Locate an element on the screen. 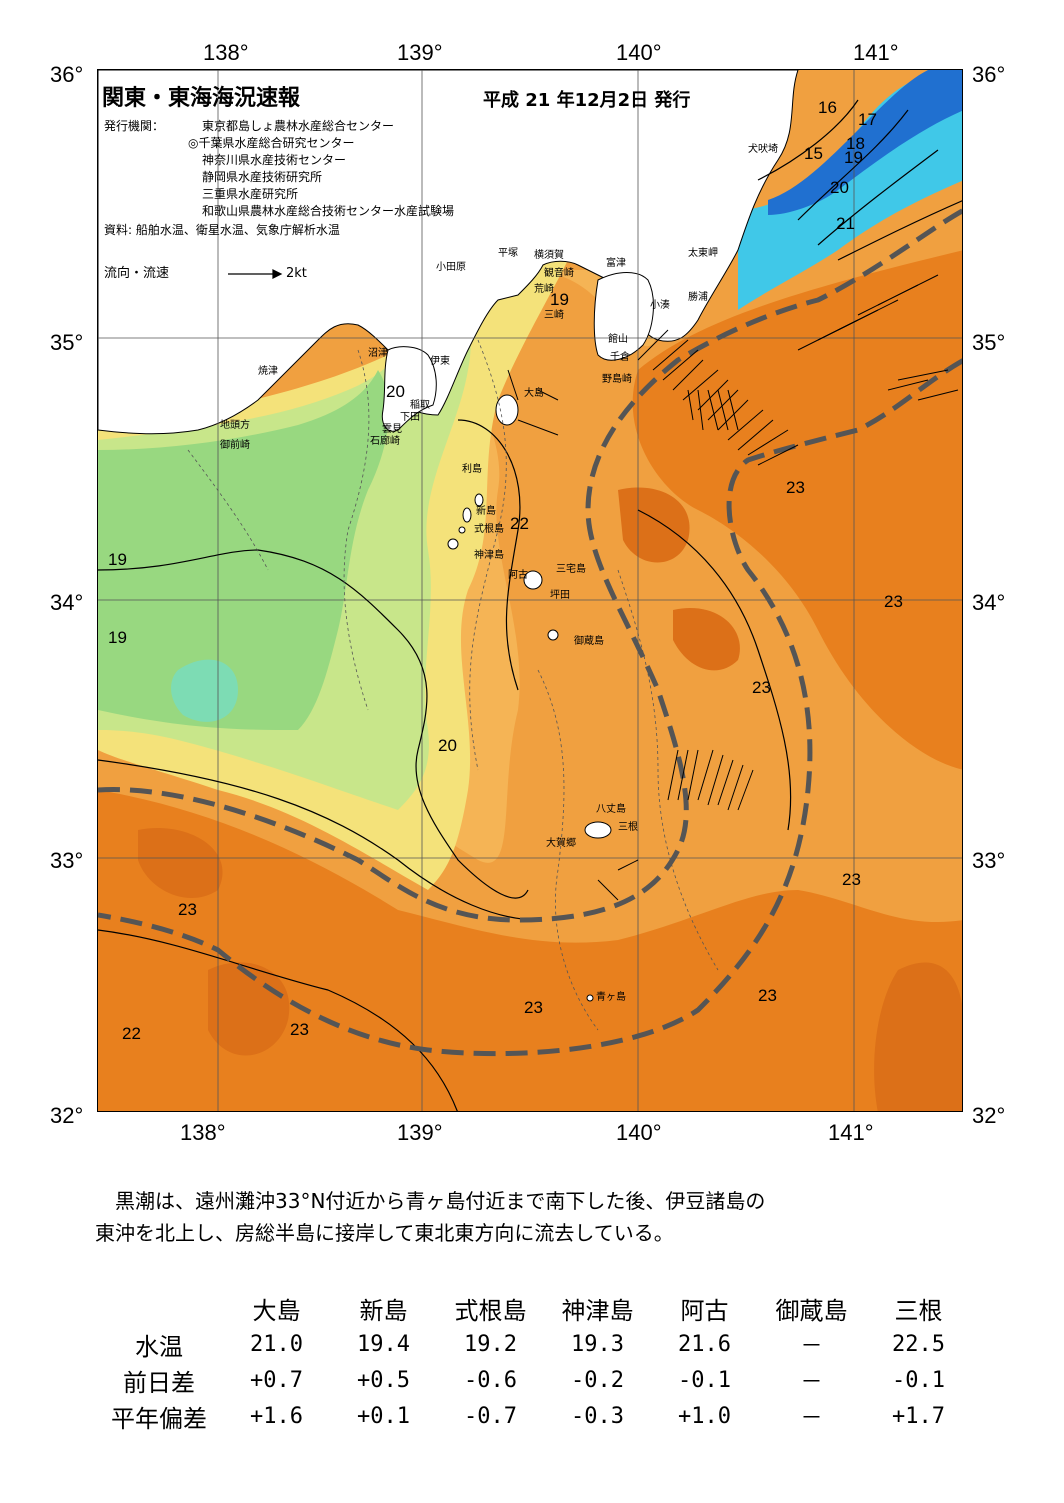 This screenshot has width=1064, height=1503. row-label-water-temp: 水温 is located at coordinates (159, 1346).